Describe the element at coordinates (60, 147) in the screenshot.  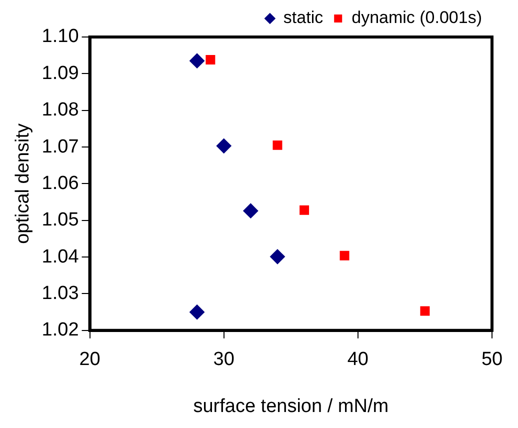
I see `y-tick-label: 1.07` at that location.